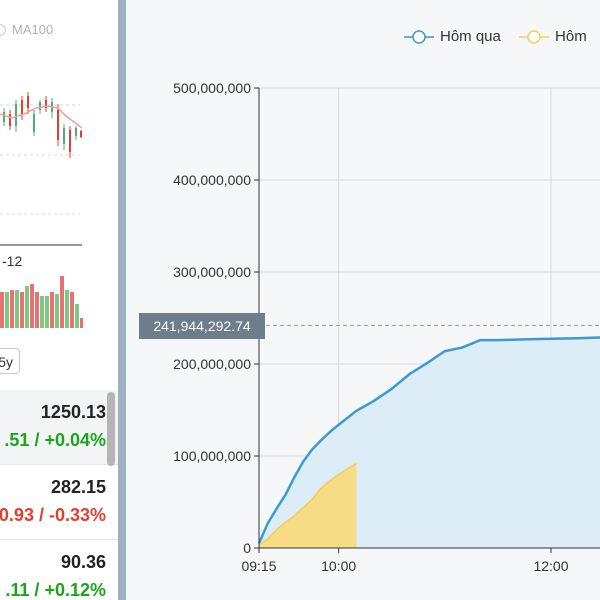 Image resolution: width=600 pixels, height=600 pixels. I want to click on mini-candles, so click(42, 125).